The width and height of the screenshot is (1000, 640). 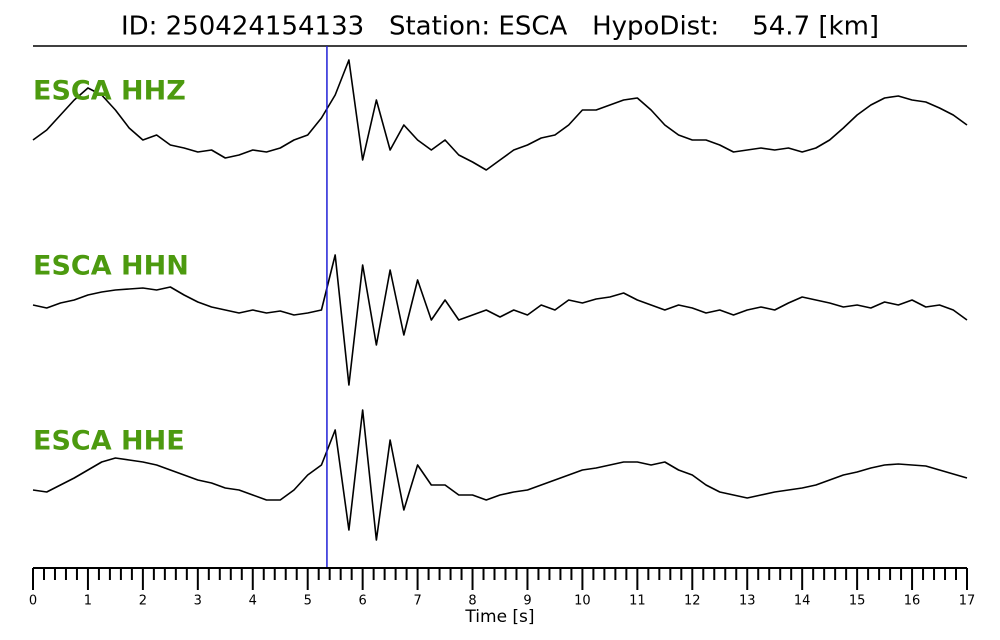 What do you see at coordinates (692, 601) in the screenshot?
I see `x-tick-label: 12` at bounding box center [692, 601].